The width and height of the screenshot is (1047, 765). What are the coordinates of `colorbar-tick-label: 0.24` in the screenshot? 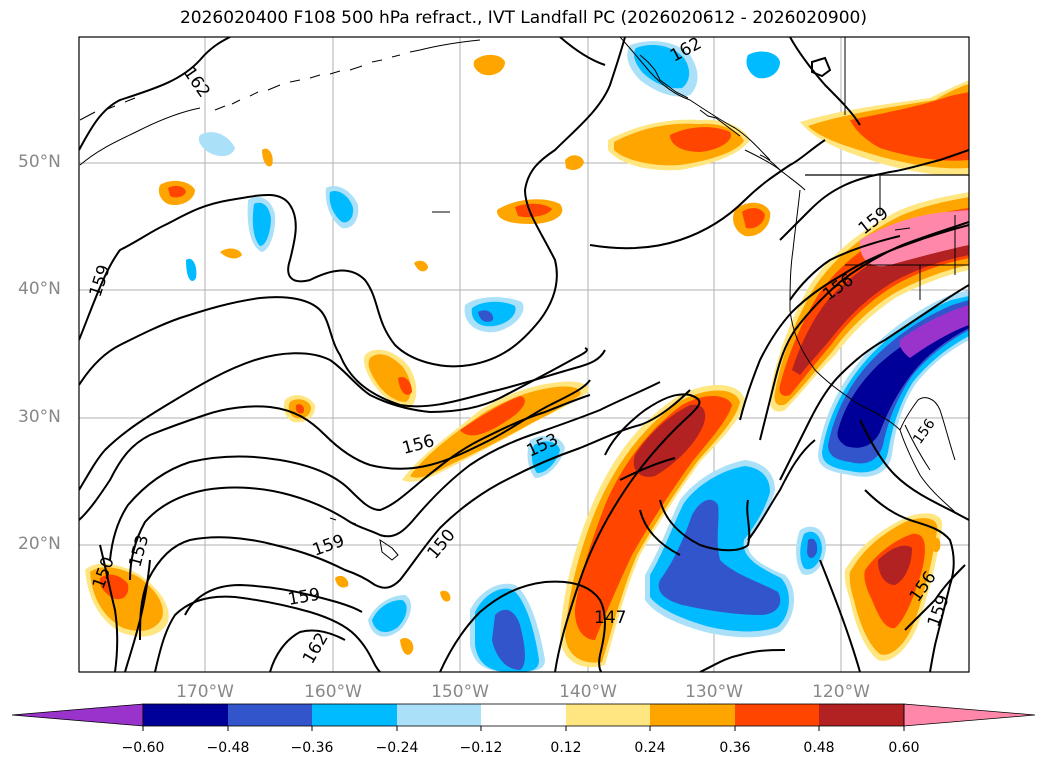 It's located at (650, 748).